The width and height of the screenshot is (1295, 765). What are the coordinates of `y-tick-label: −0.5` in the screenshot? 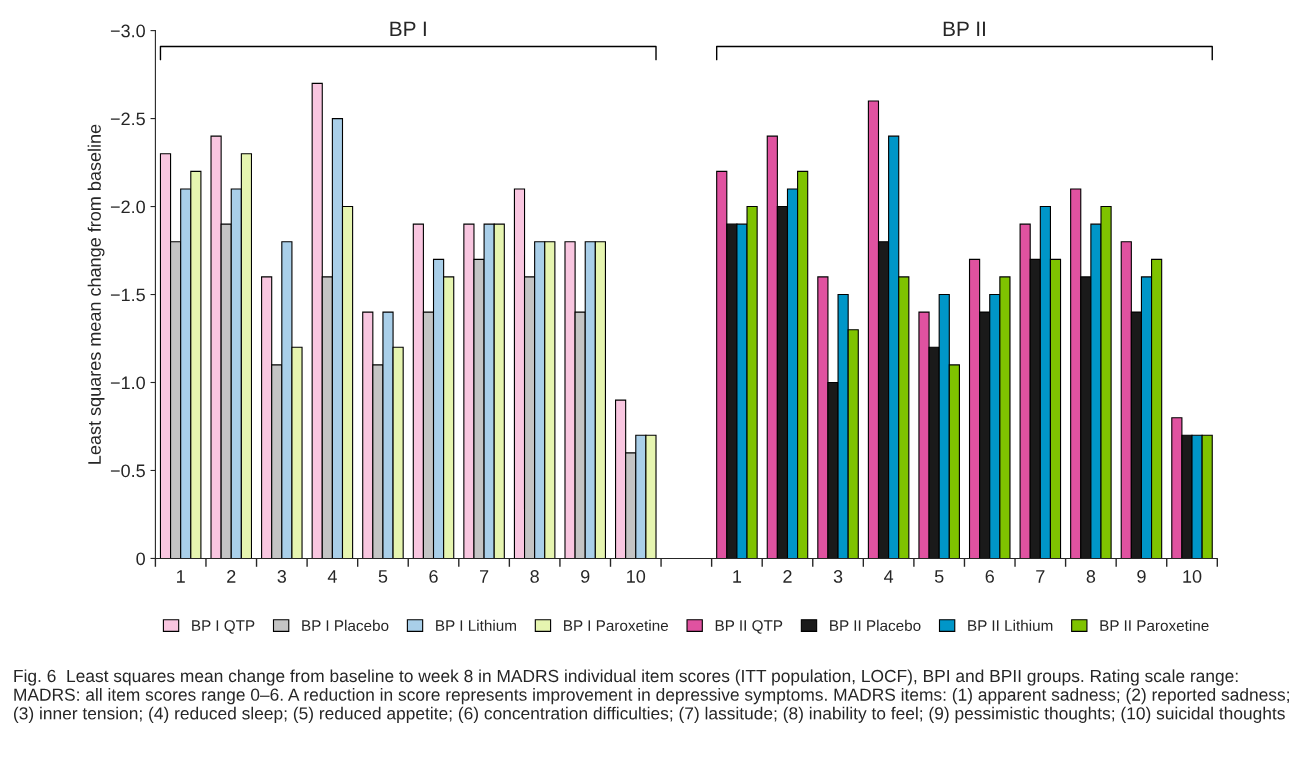 It's located at (127, 471).